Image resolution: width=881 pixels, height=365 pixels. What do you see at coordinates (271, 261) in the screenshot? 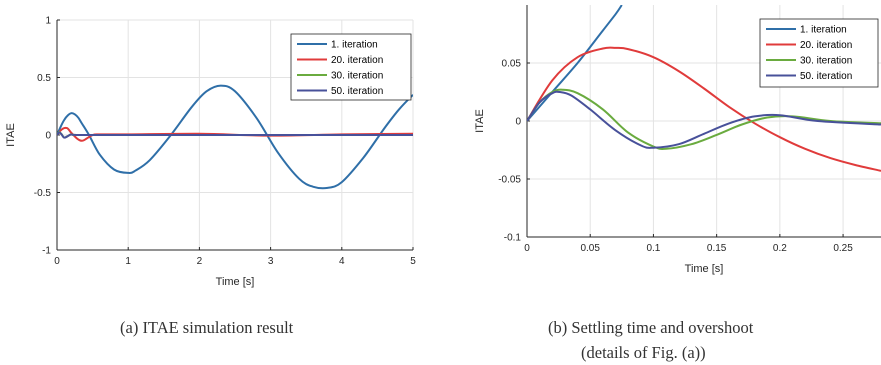
I see `x-tick-label-a-3: 3` at bounding box center [271, 261].